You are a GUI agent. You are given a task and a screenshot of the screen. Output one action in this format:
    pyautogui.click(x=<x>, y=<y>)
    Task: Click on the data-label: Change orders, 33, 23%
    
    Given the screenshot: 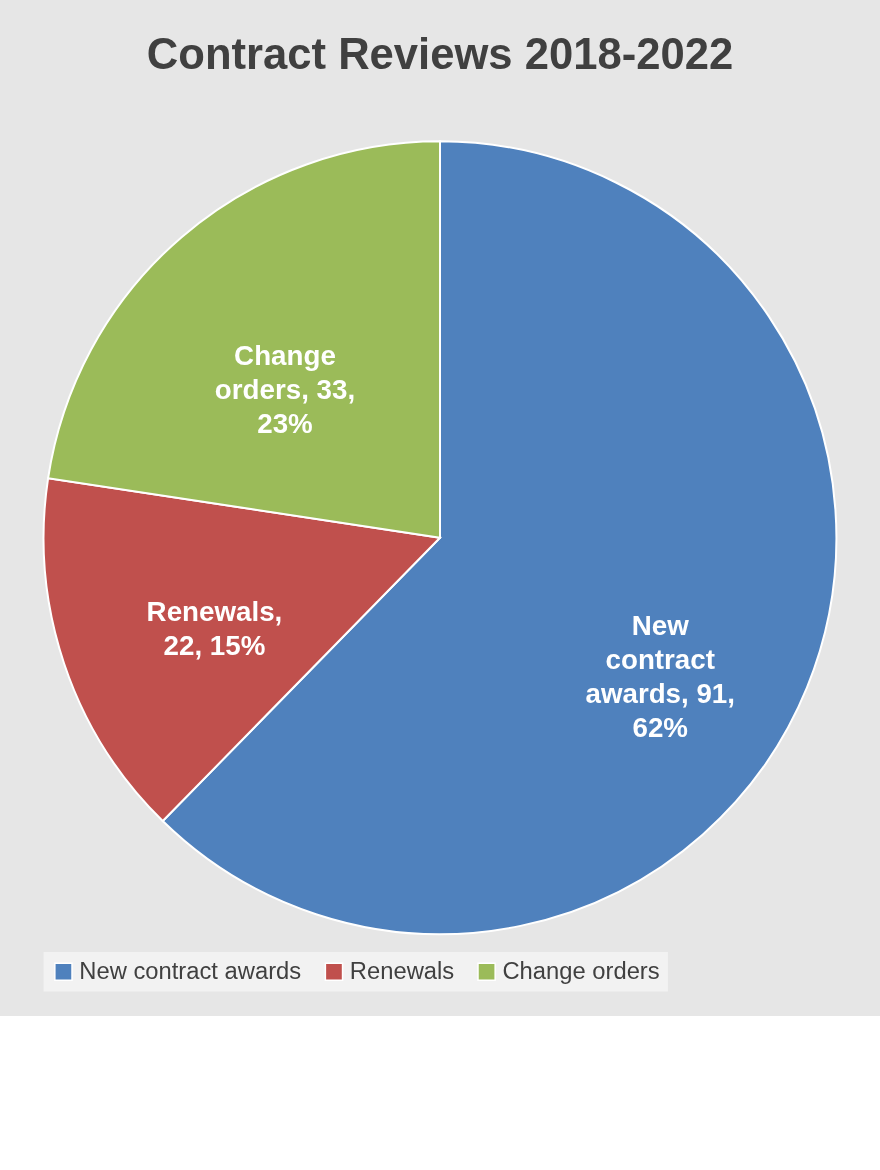 What is the action you would take?
    pyautogui.click(x=285, y=389)
    